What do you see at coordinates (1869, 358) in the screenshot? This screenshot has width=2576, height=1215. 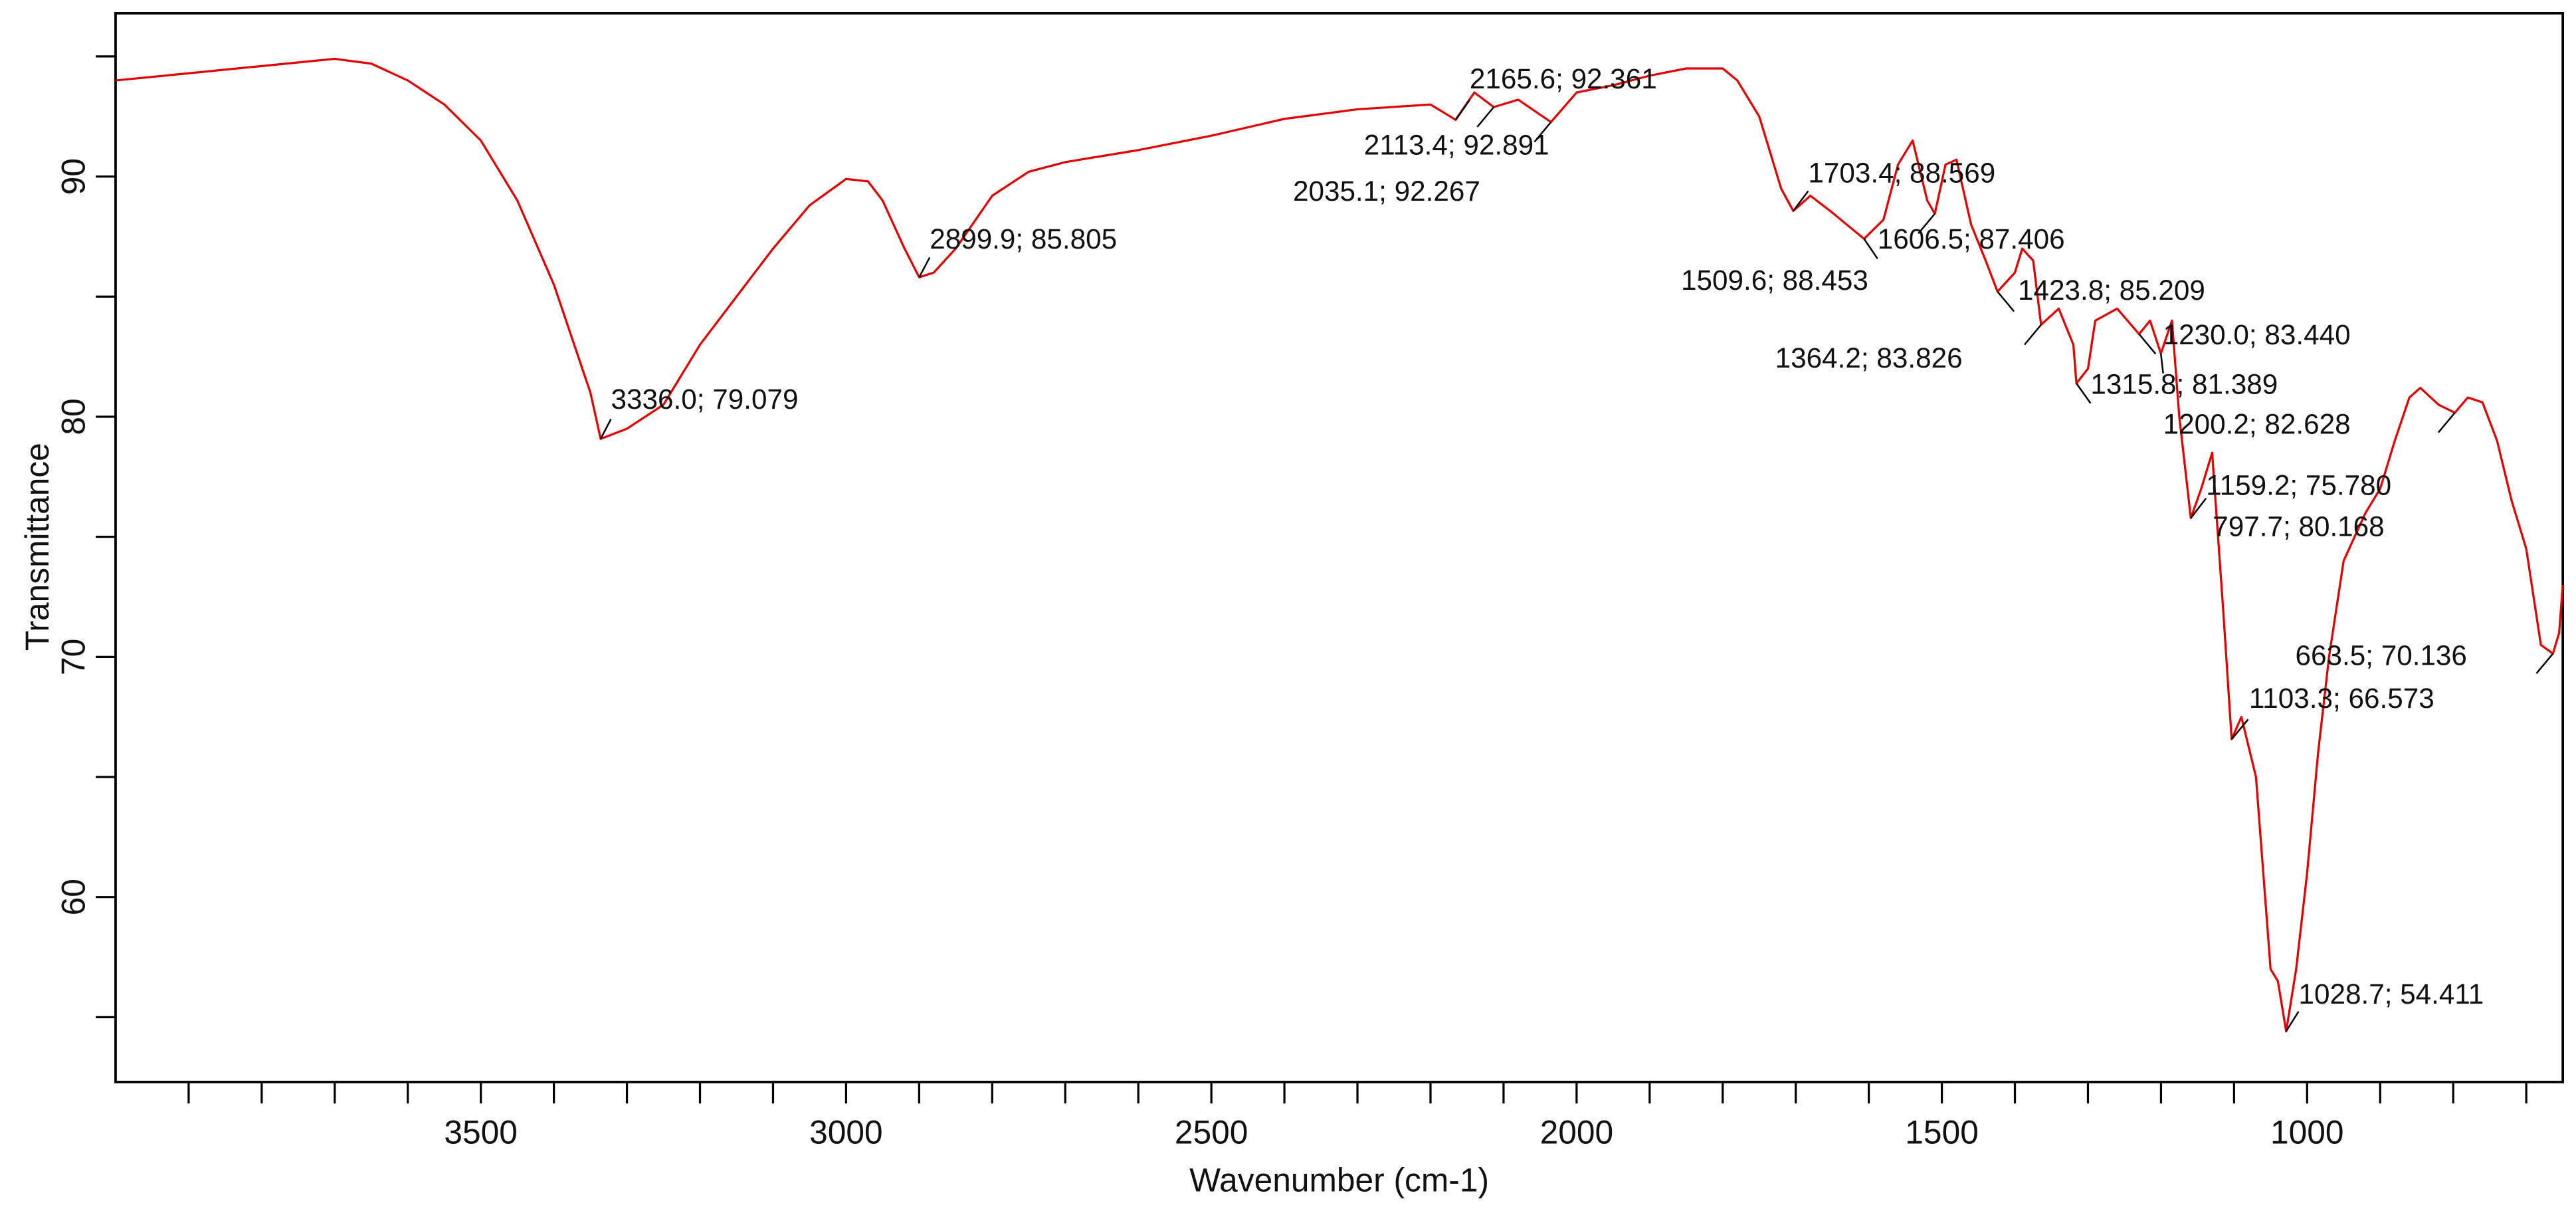 I see `peak-label: 1364.2; 83.826` at bounding box center [1869, 358].